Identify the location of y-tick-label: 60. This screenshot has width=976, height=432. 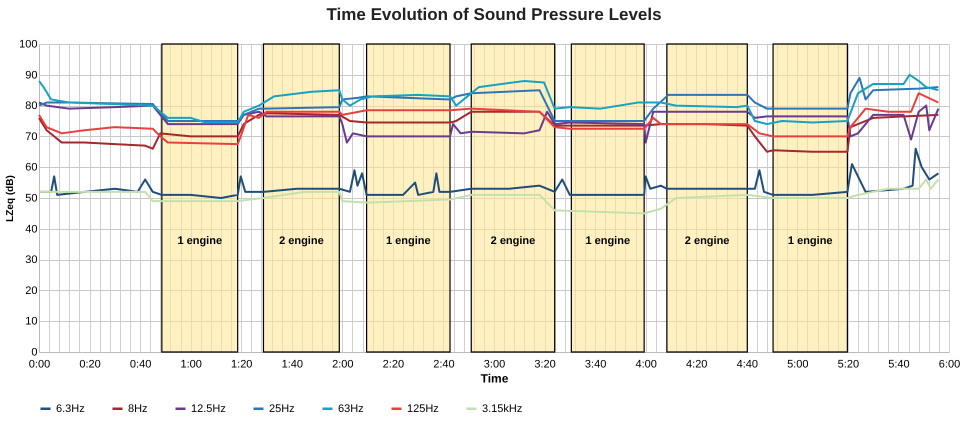
(31, 168).